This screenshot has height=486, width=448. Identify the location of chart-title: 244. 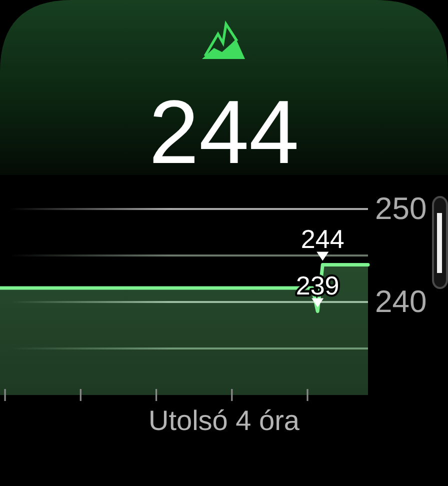
(224, 133).